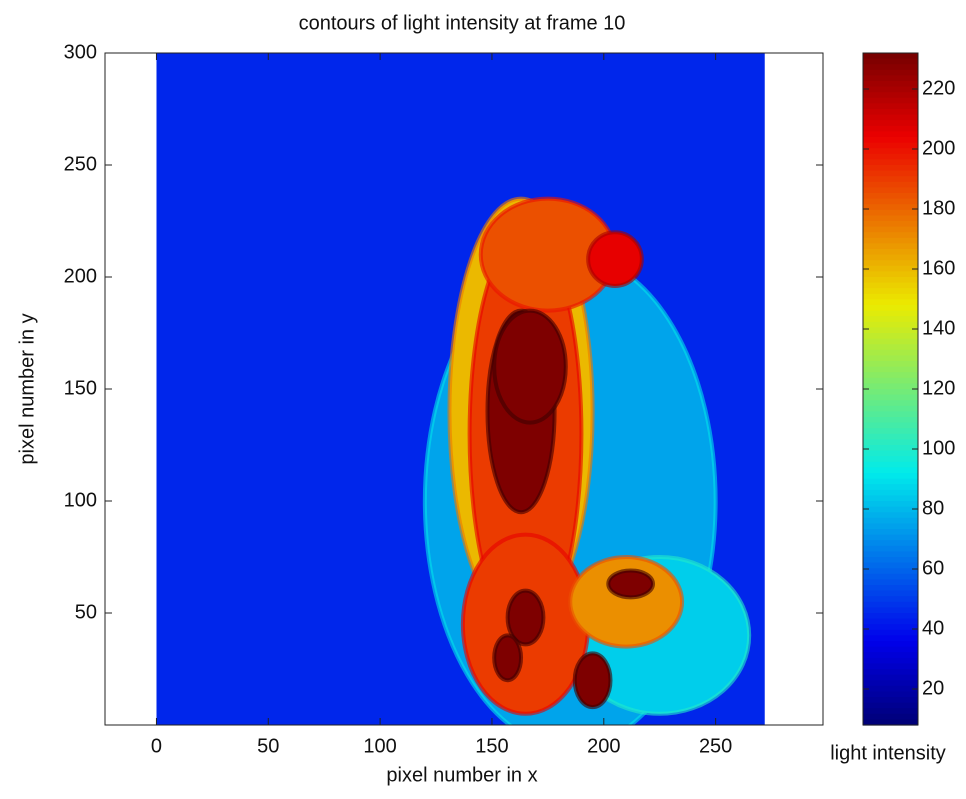  Describe the element at coordinates (86, 612) in the screenshot. I see `y-tick-label: 50` at that location.